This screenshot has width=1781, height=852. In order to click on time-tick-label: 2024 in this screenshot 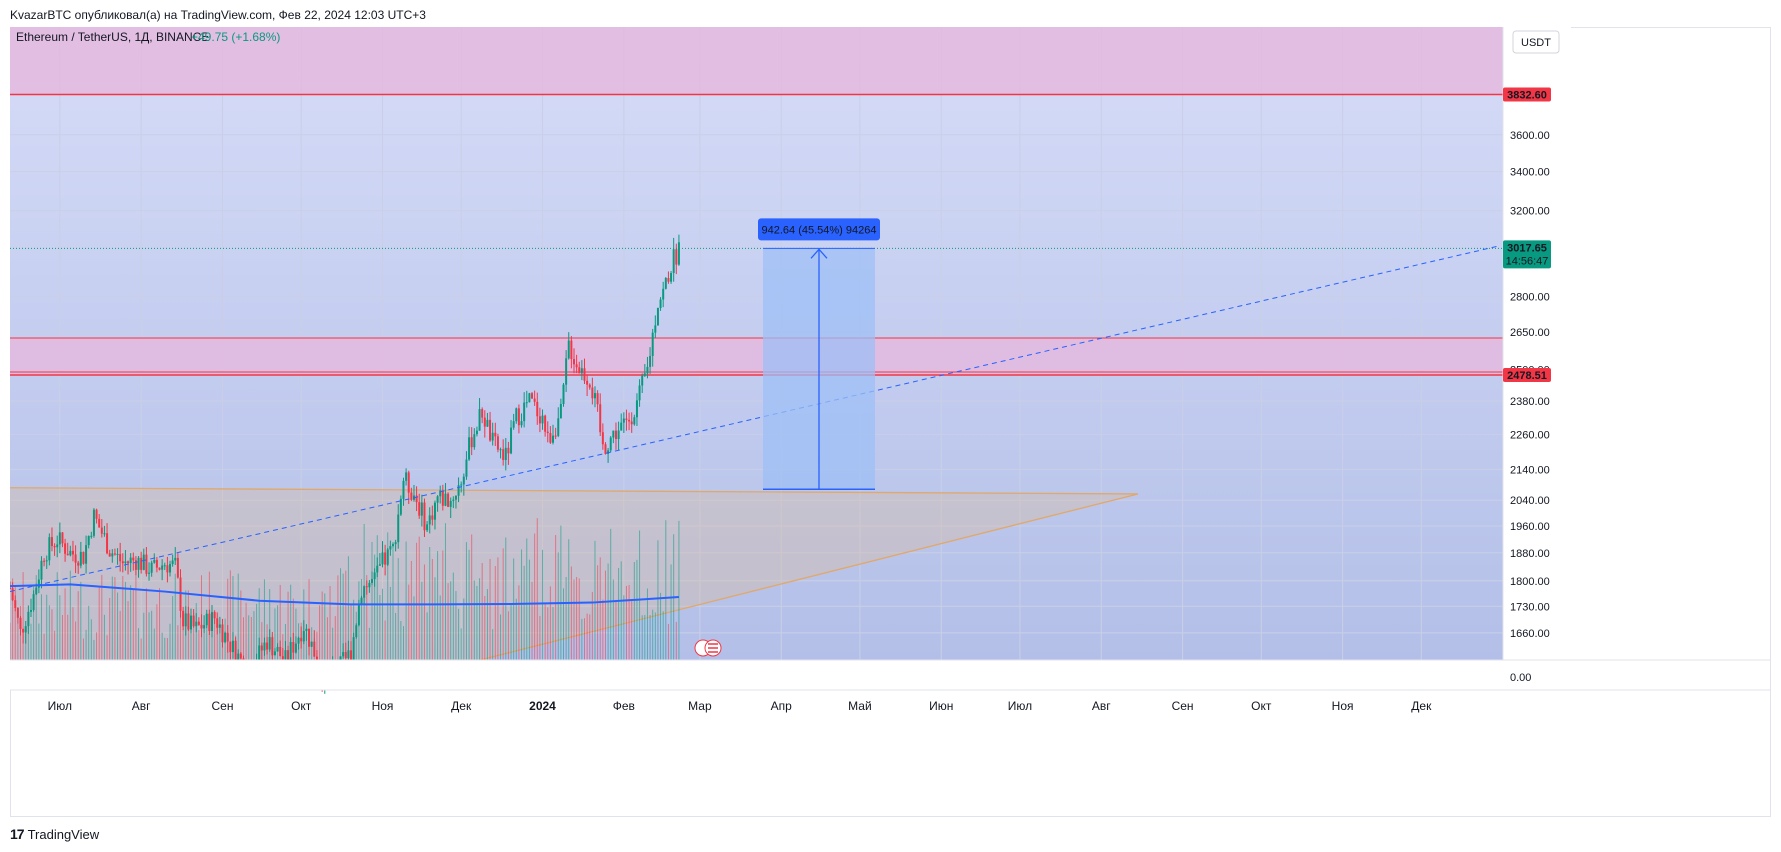, I will do `click(542, 706)`.